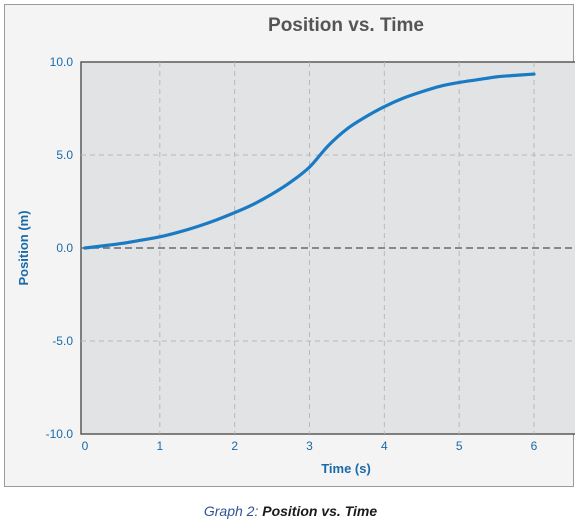 The image size is (581, 532). What do you see at coordinates (309, 446) in the screenshot?
I see `x-tick-label: 3` at bounding box center [309, 446].